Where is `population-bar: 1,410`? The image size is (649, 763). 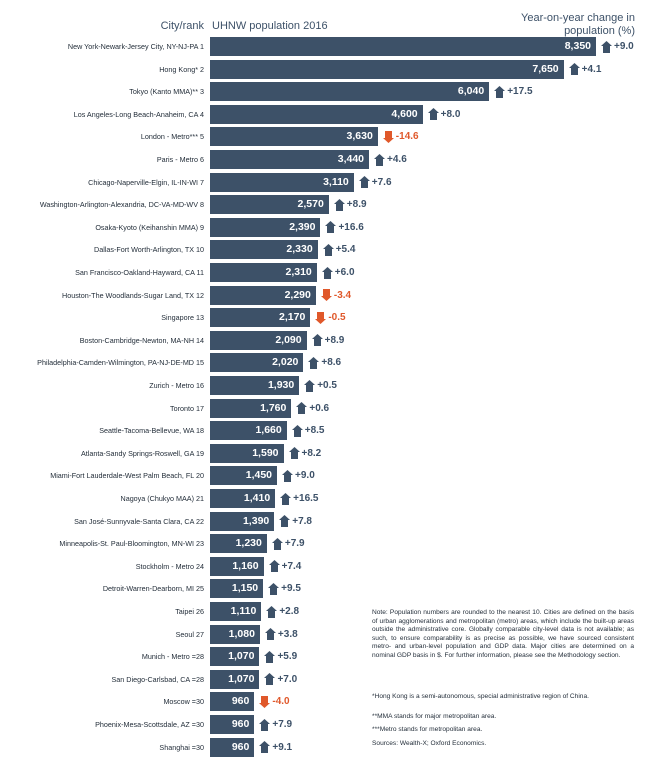
population-bar: 1,410 is located at coordinates (243, 498).